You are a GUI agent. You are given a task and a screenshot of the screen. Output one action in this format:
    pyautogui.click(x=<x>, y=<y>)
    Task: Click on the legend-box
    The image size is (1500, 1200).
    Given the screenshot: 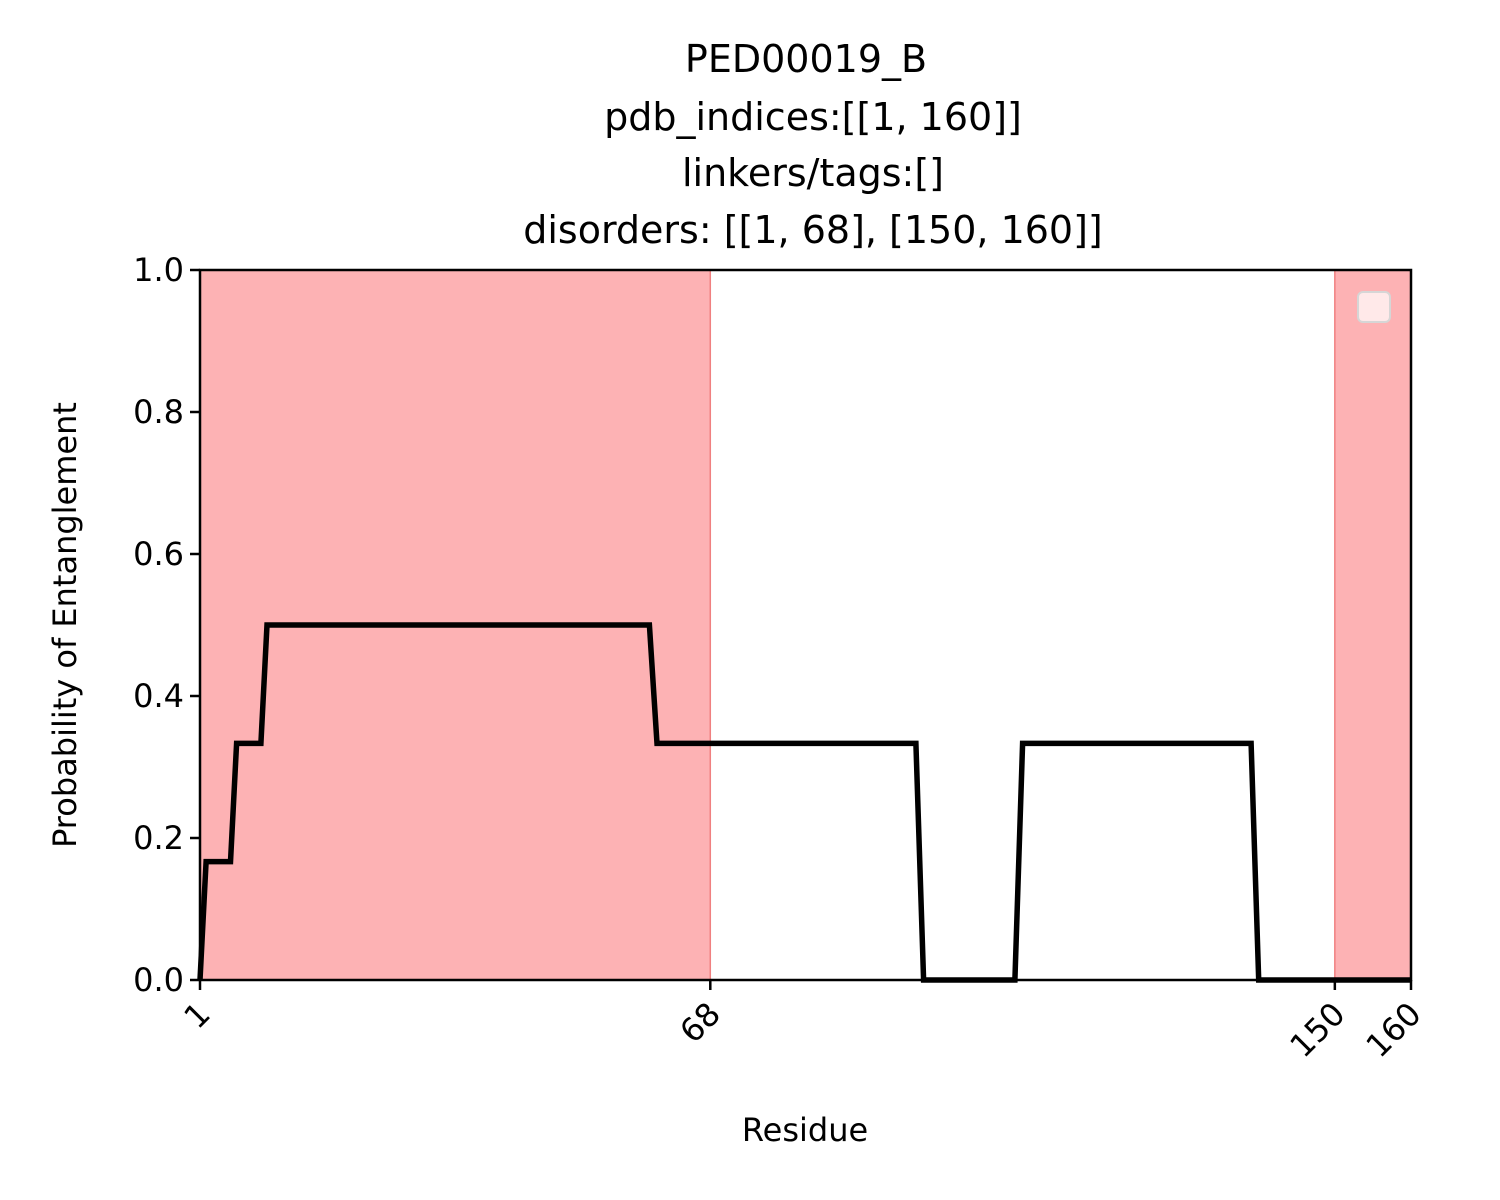 What is the action you would take?
    pyautogui.click(x=1374, y=307)
    